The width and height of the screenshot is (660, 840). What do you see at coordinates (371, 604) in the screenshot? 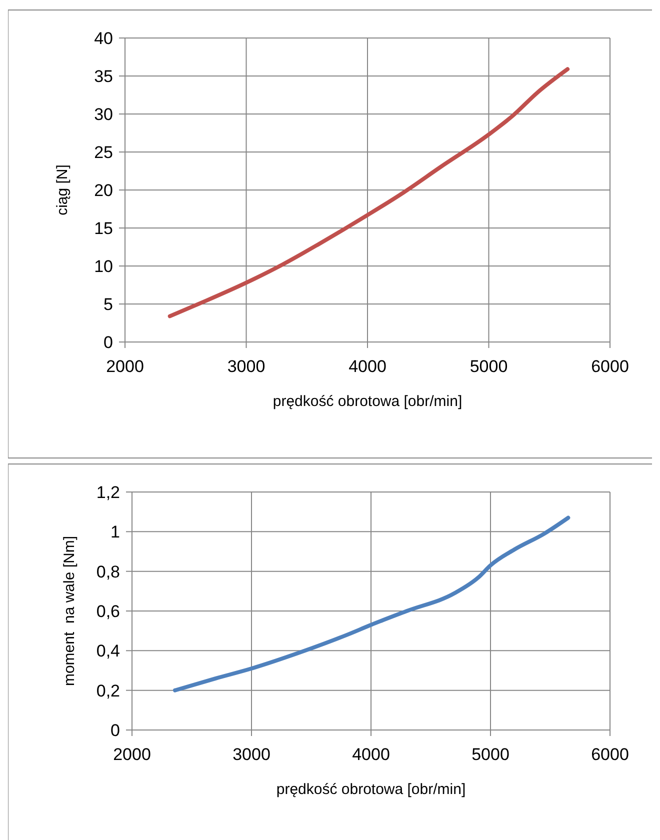
I see `line-series` at bounding box center [371, 604].